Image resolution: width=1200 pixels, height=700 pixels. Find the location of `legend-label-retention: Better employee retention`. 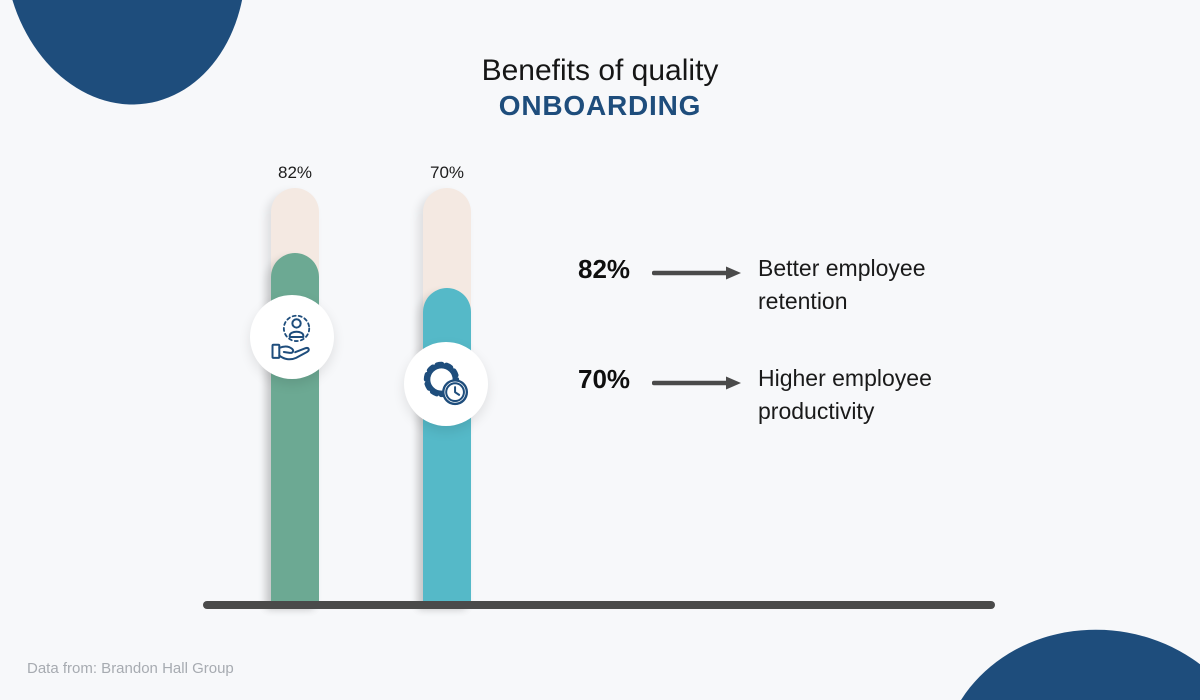

legend-label-retention: Better employee retention is located at coordinates (842, 284).